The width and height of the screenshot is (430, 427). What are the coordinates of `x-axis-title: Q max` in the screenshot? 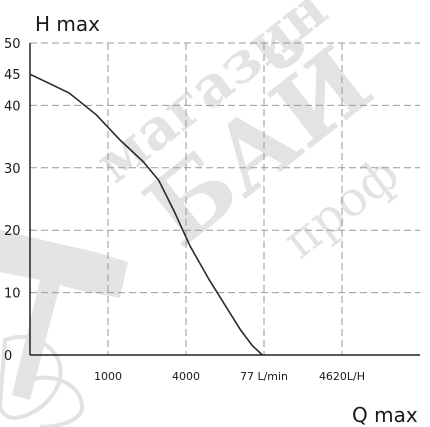 It's located at (385, 415).